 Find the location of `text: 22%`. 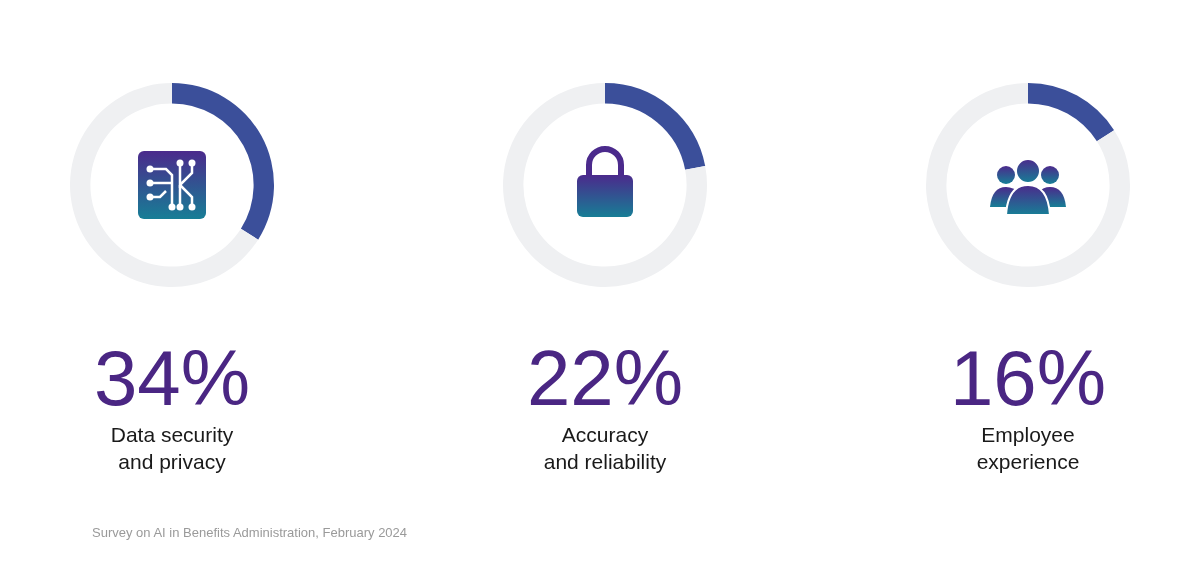

text: 22% is located at coordinates (605, 378).